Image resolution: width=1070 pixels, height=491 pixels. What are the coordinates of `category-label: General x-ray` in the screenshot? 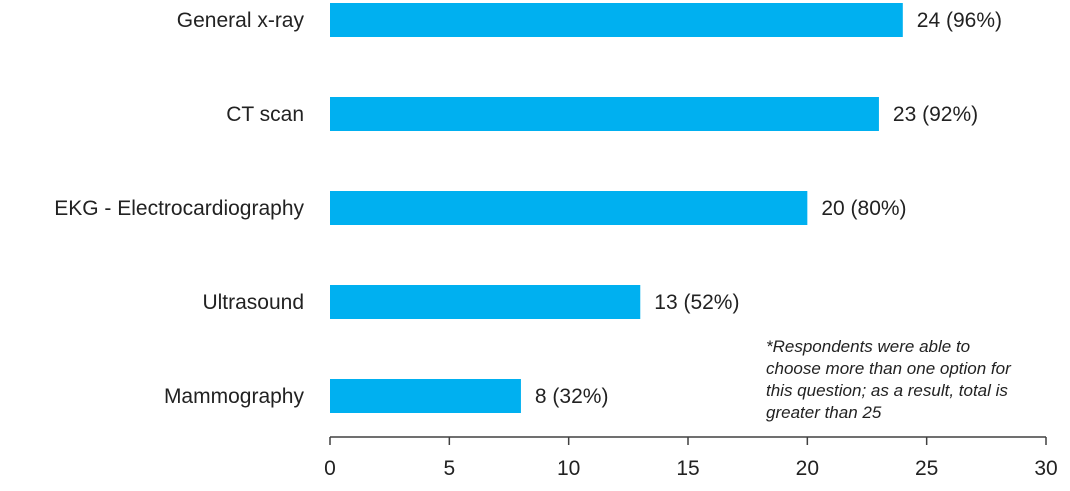 It's located at (241, 20).